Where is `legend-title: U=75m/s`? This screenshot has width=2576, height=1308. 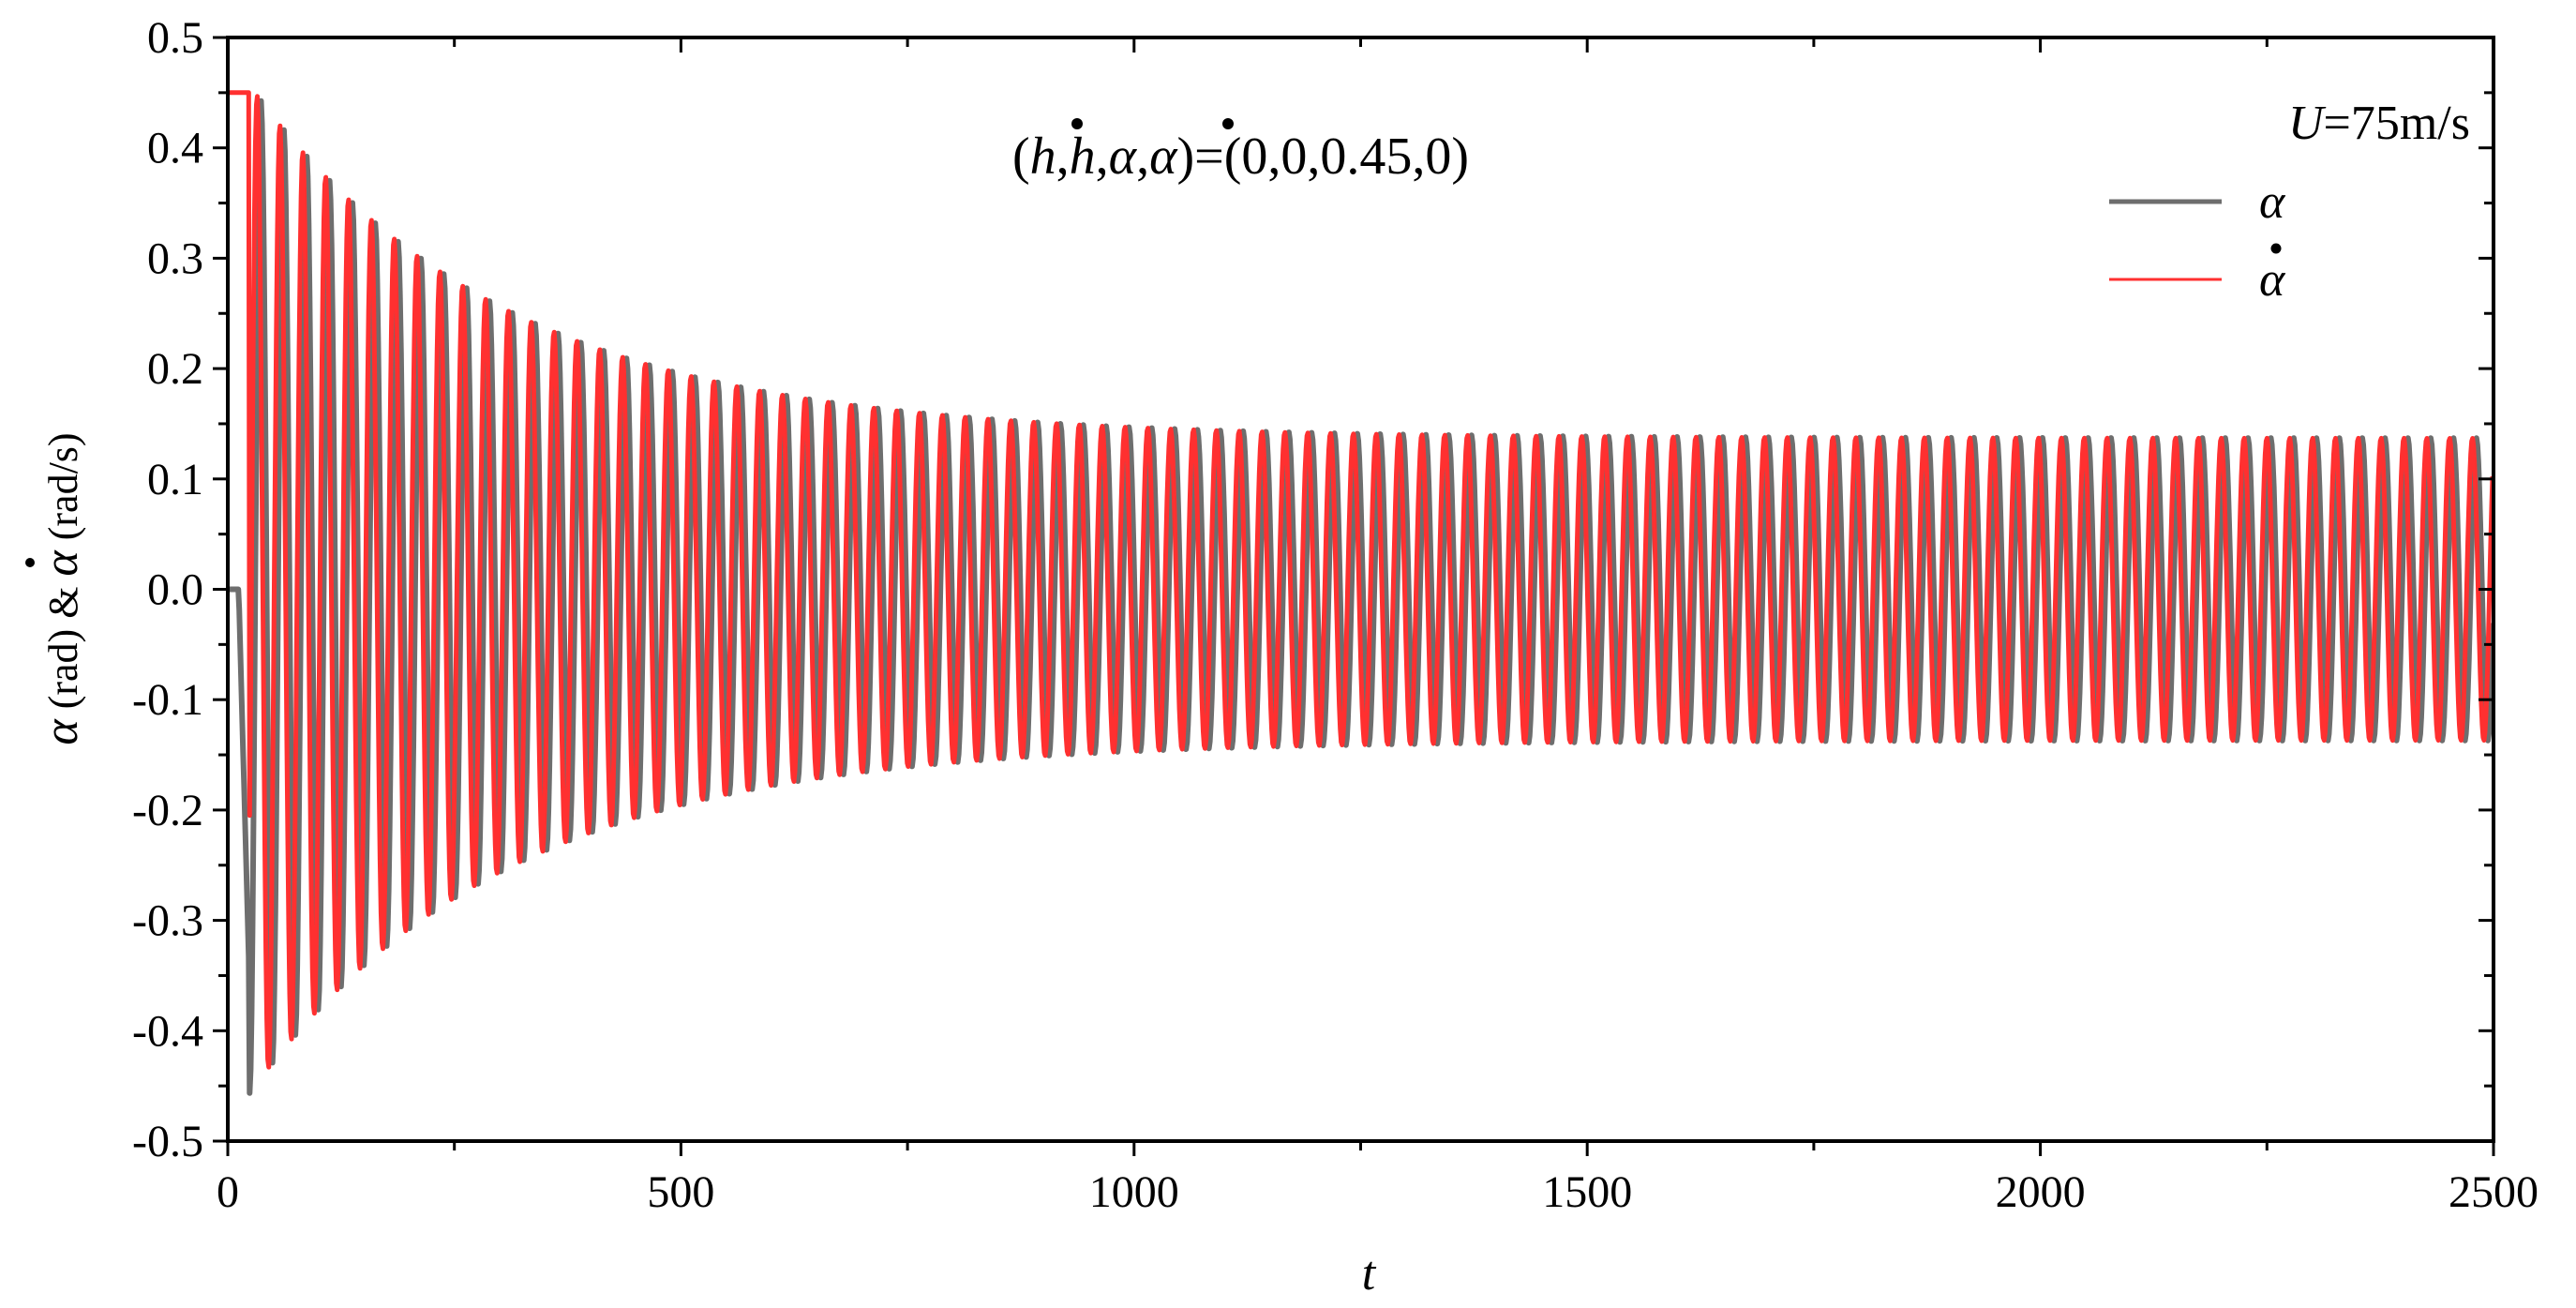
legend-title: U=75m/s is located at coordinates (2379, 123).